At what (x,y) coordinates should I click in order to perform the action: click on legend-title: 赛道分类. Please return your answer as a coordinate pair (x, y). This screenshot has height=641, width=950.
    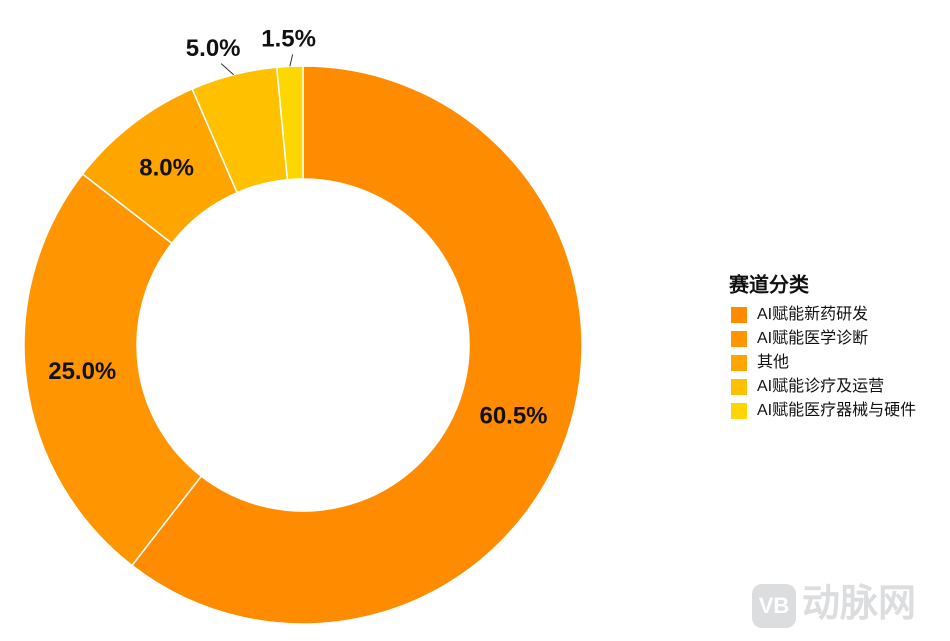
    Looking at the image, I should click on (768, 284).